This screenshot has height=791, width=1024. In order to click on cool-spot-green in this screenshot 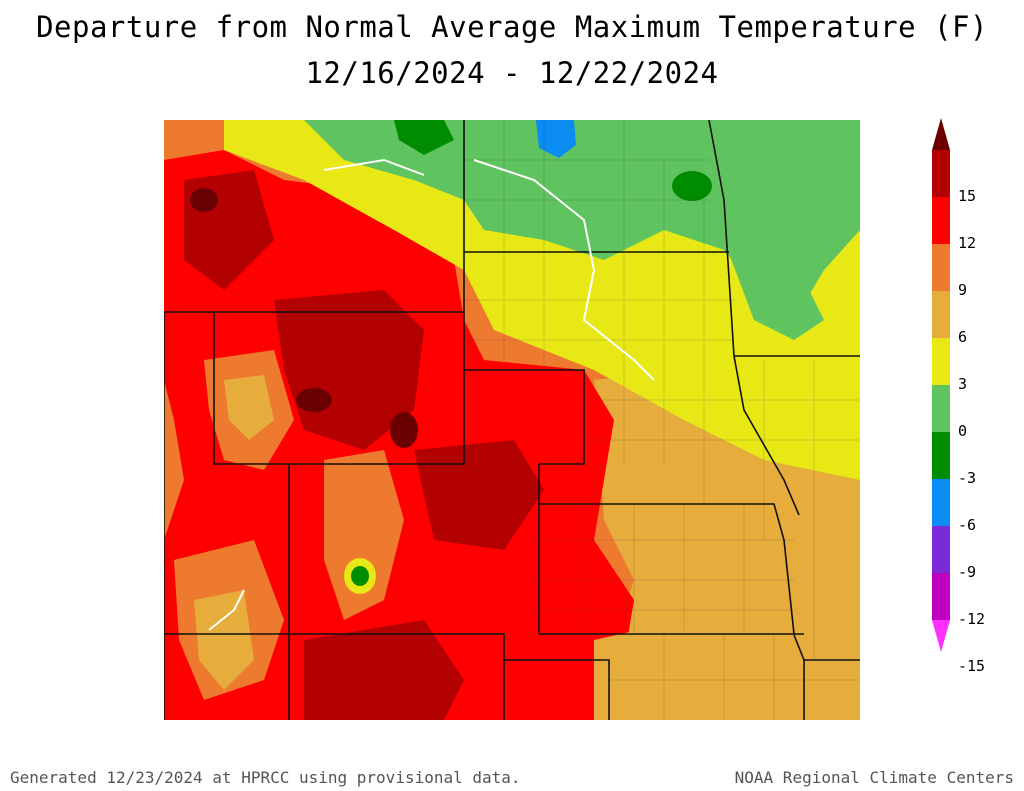, I will do `click(360, 576)`.